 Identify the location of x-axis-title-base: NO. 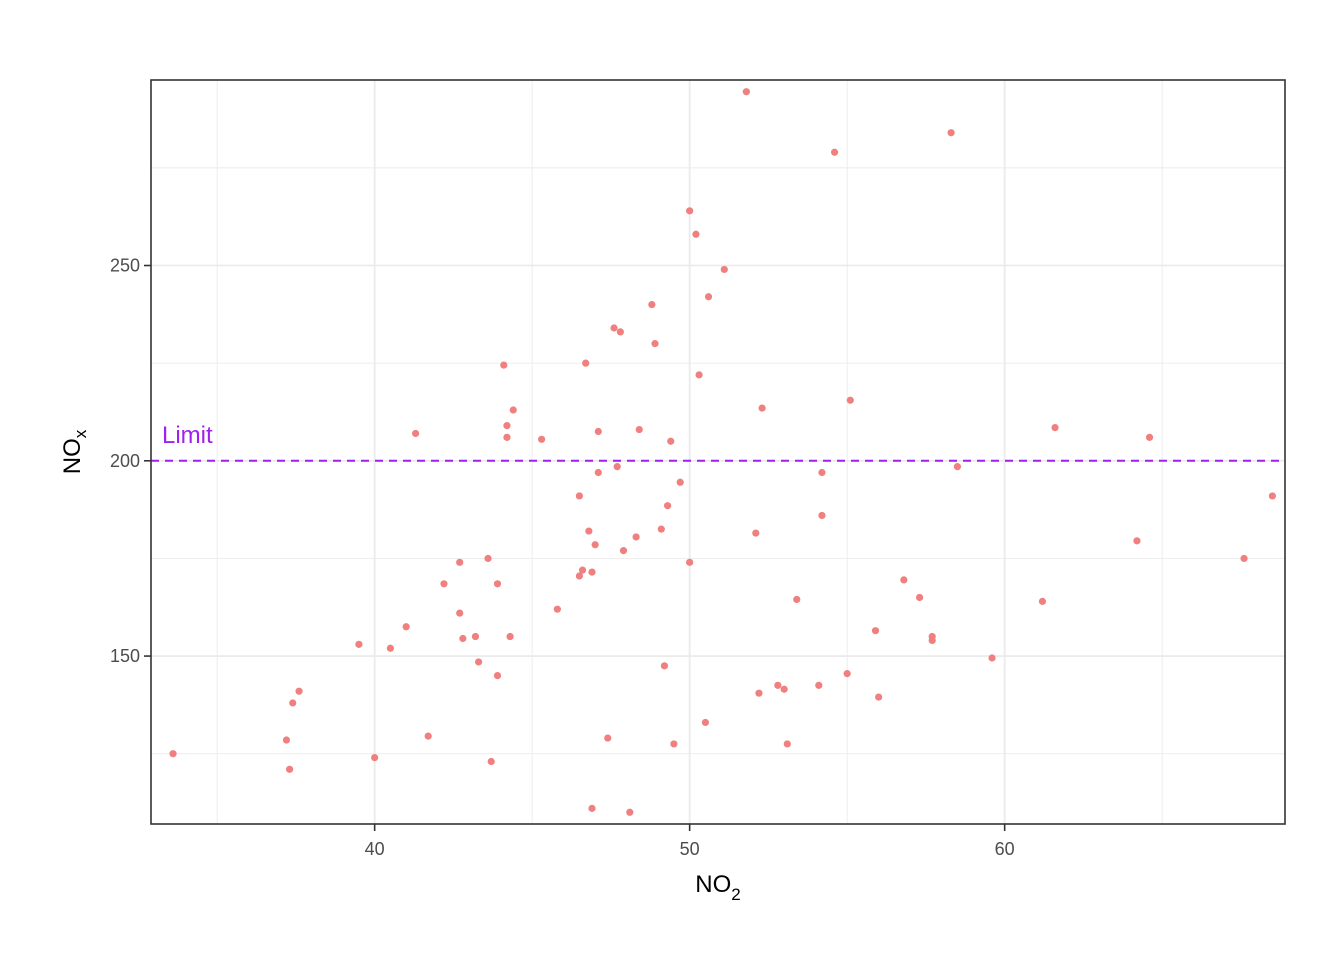
(713, 884).